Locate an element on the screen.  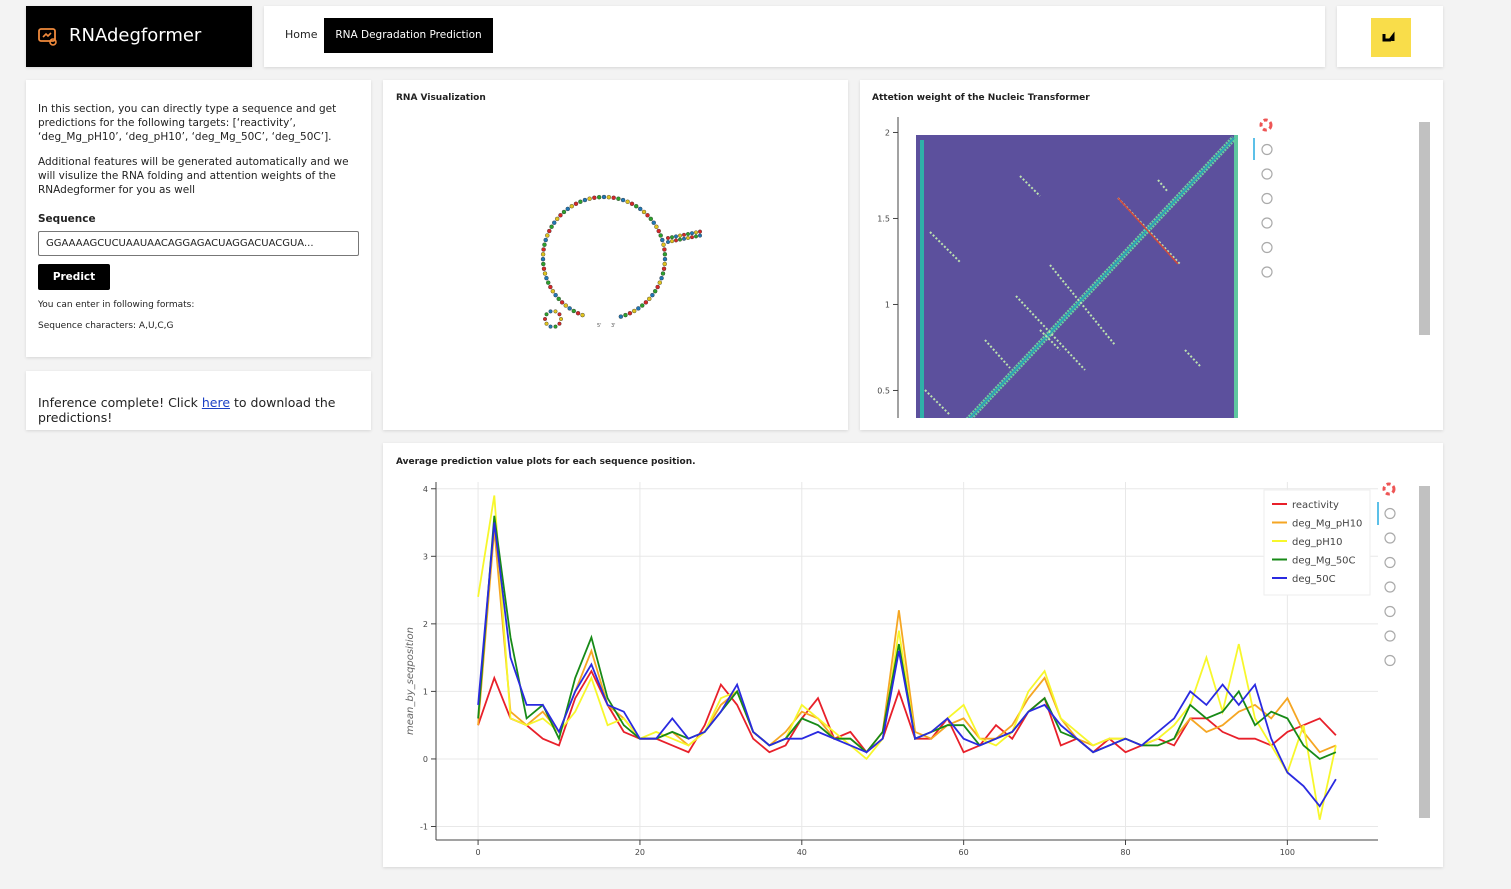
nav-home: Home is located at coordinates (301, 34).